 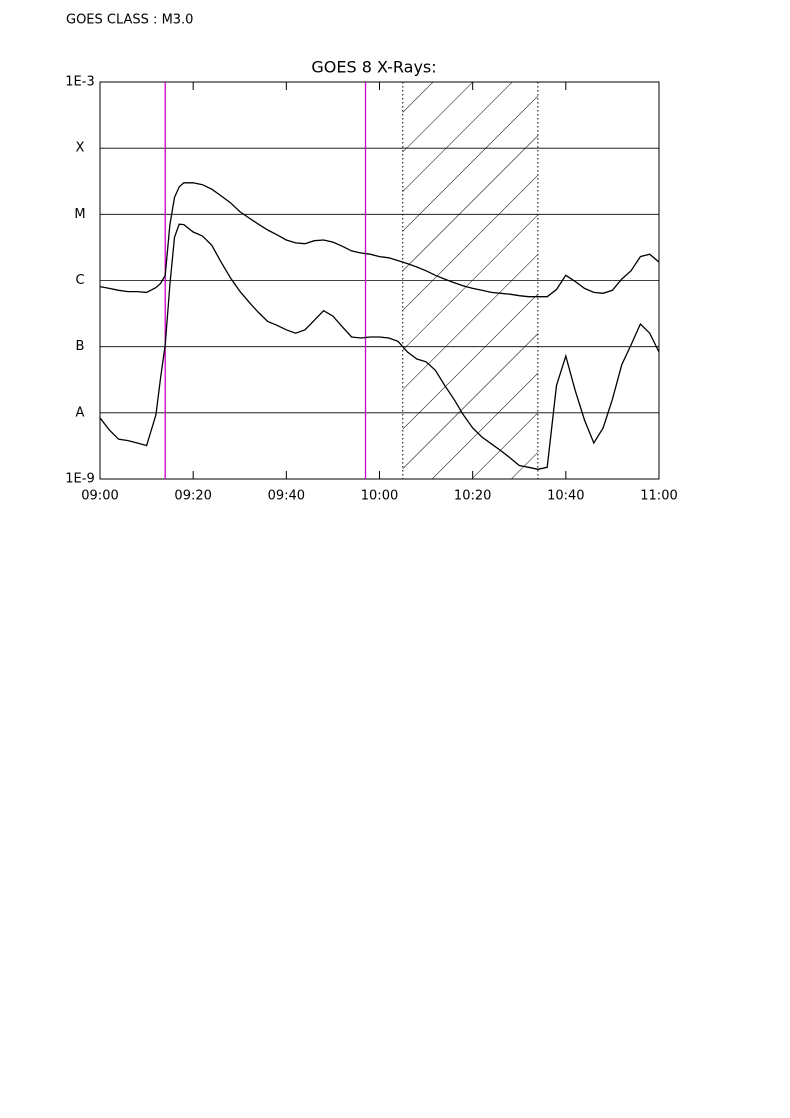 What do you see at coordinates (79, 280) in the screenshot?
I see `y-tick-label: C` at bounding box center [79, 280].